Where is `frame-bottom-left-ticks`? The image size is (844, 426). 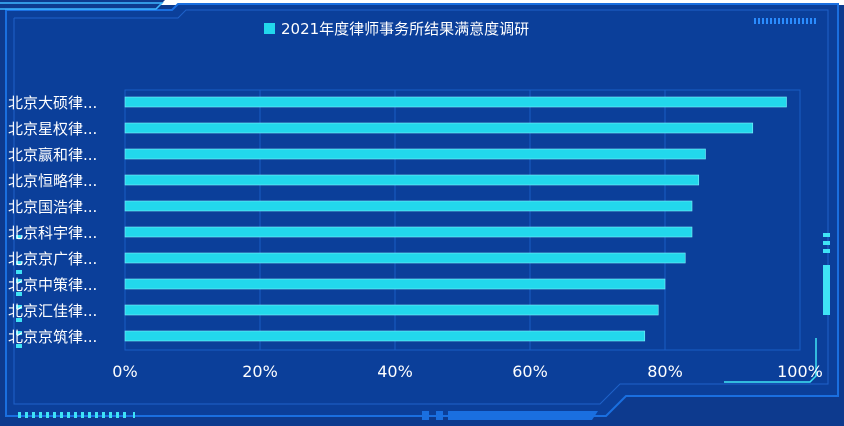
frame-bottom-left-ticks is located at coordinates (76, 415).